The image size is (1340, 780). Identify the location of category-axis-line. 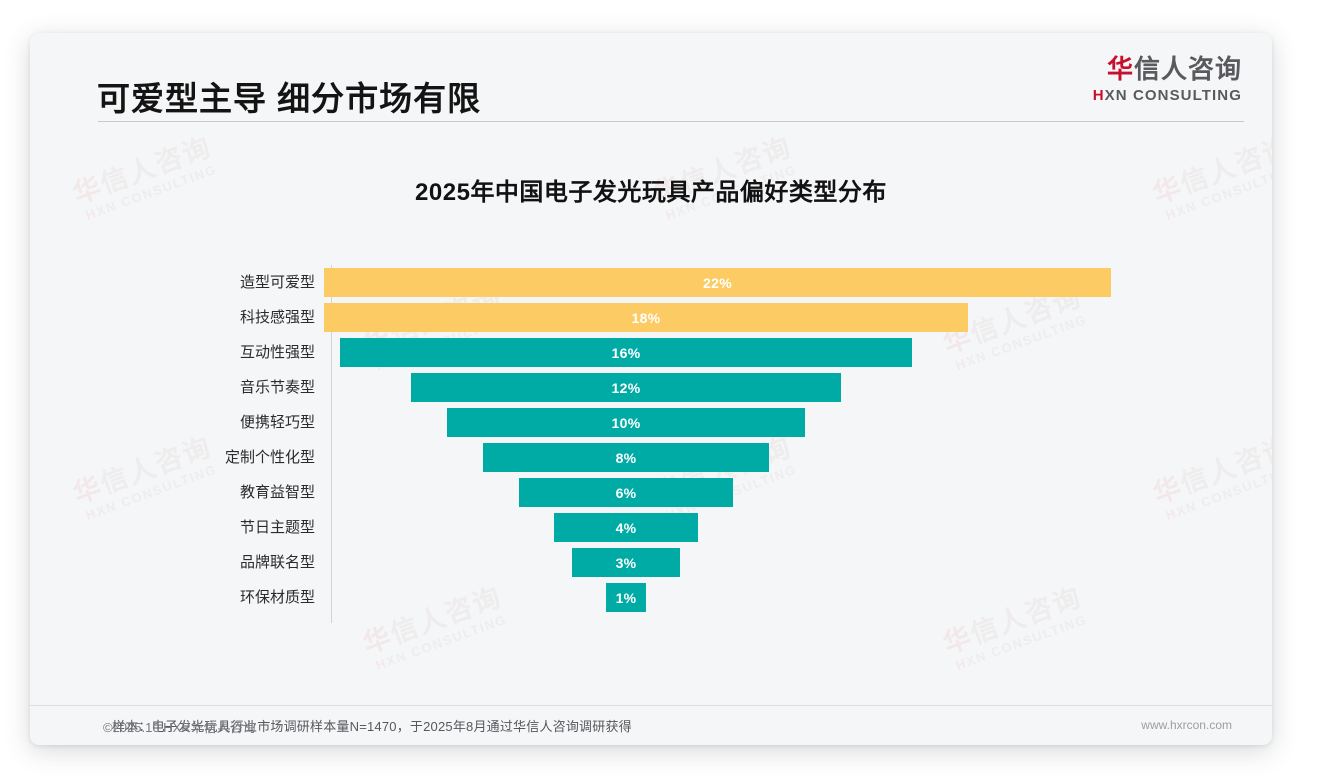
(331, 444).